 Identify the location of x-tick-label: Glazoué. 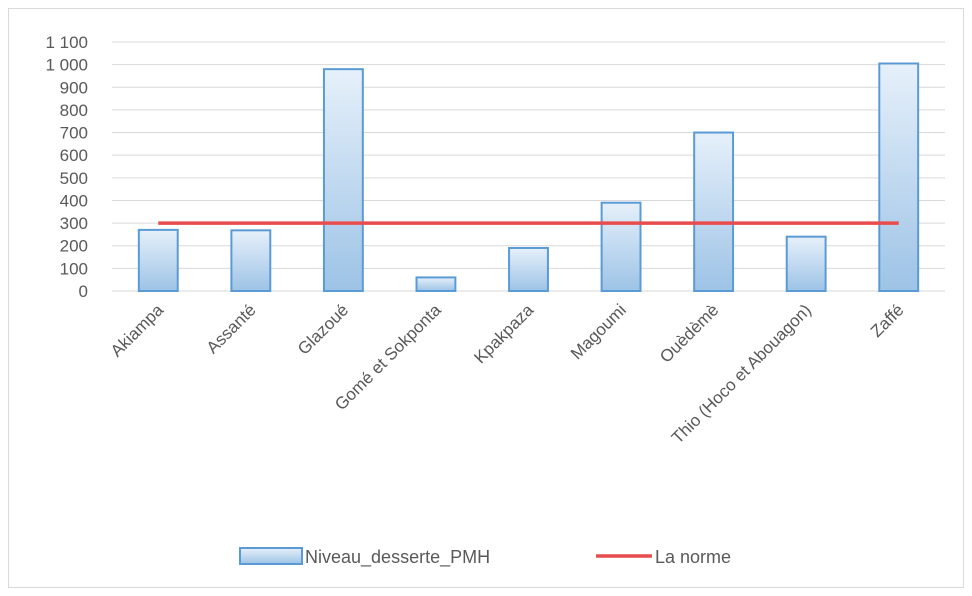
(323, 329).